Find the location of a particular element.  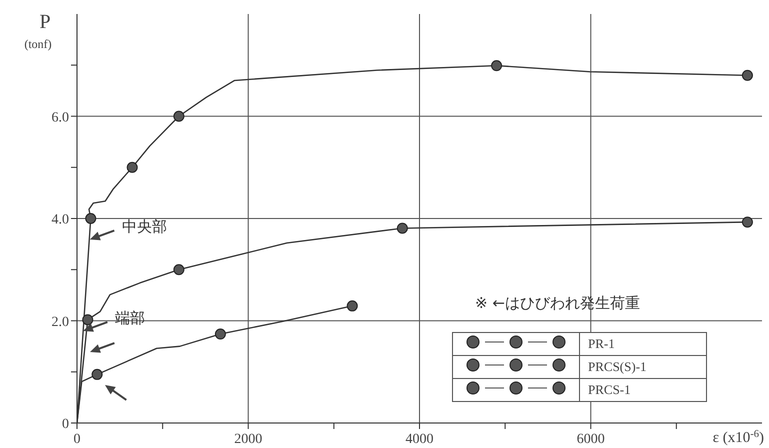

legend-label: PRCS-1 is located at coordinates (643, 390).